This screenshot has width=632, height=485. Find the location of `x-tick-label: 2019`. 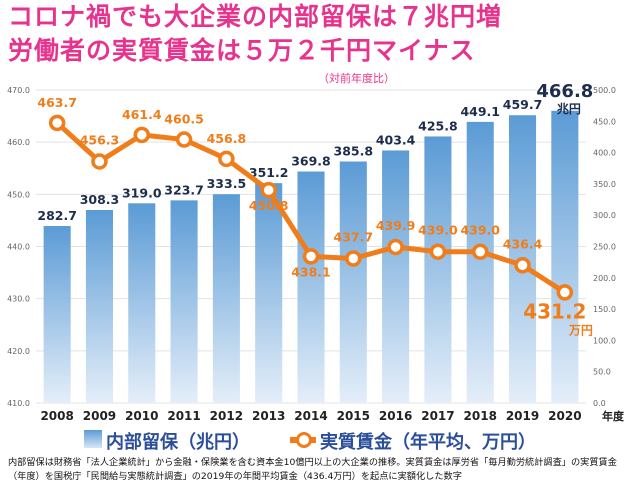

x-tick-label: 2019 is located at coordinates (522, 416).